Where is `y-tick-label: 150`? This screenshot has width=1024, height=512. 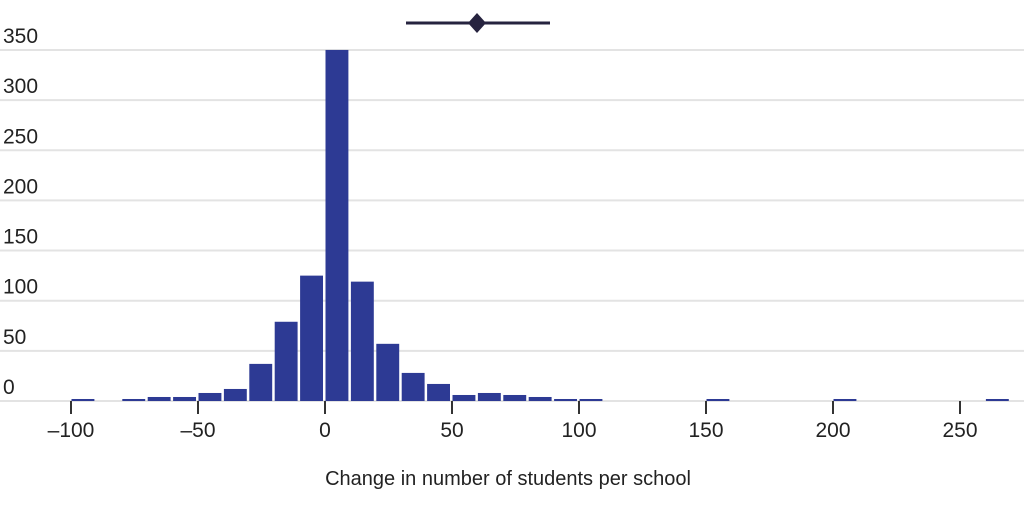 y-tick-label: 150 is located at coordinates (20, 237).